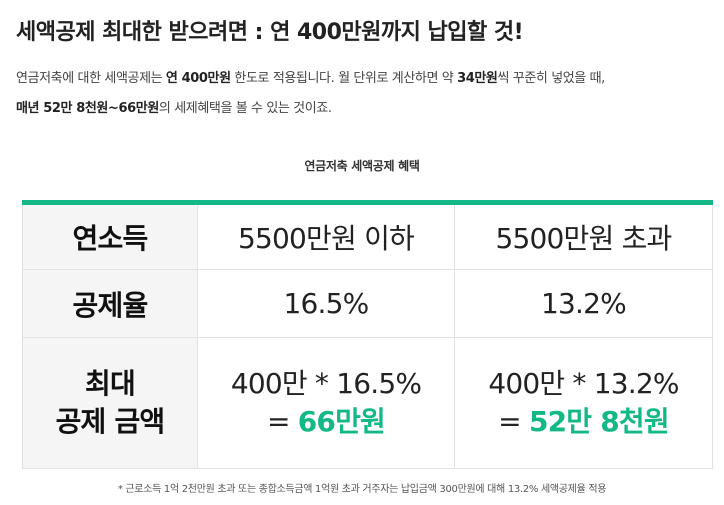 This screenshot has width=724, height=505. Describe the element at coordinates (513, 421) in the screenshot. I see `equals-over: =` at that location.